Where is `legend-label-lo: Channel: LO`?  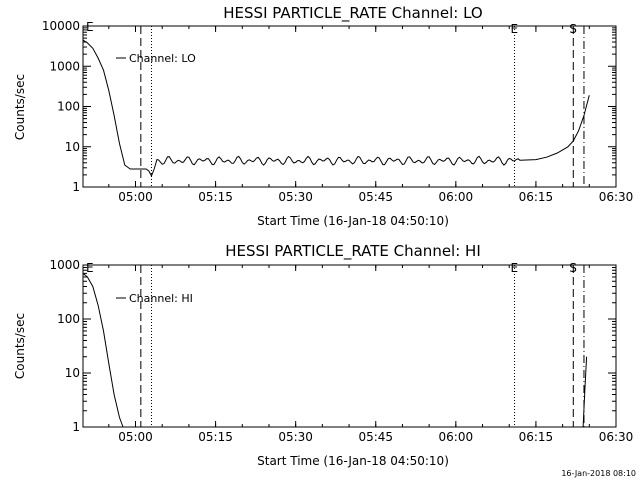
legend-label-lo: Channel: LO is located at coordinates (162, 58).